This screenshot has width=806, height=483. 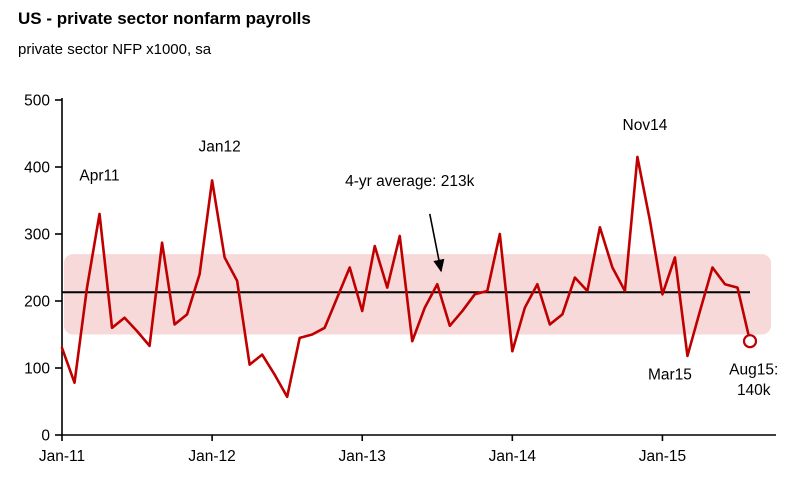 I want to click on chart-title: US - private sector nonfarm payrolls, so click(x=164, y=18).